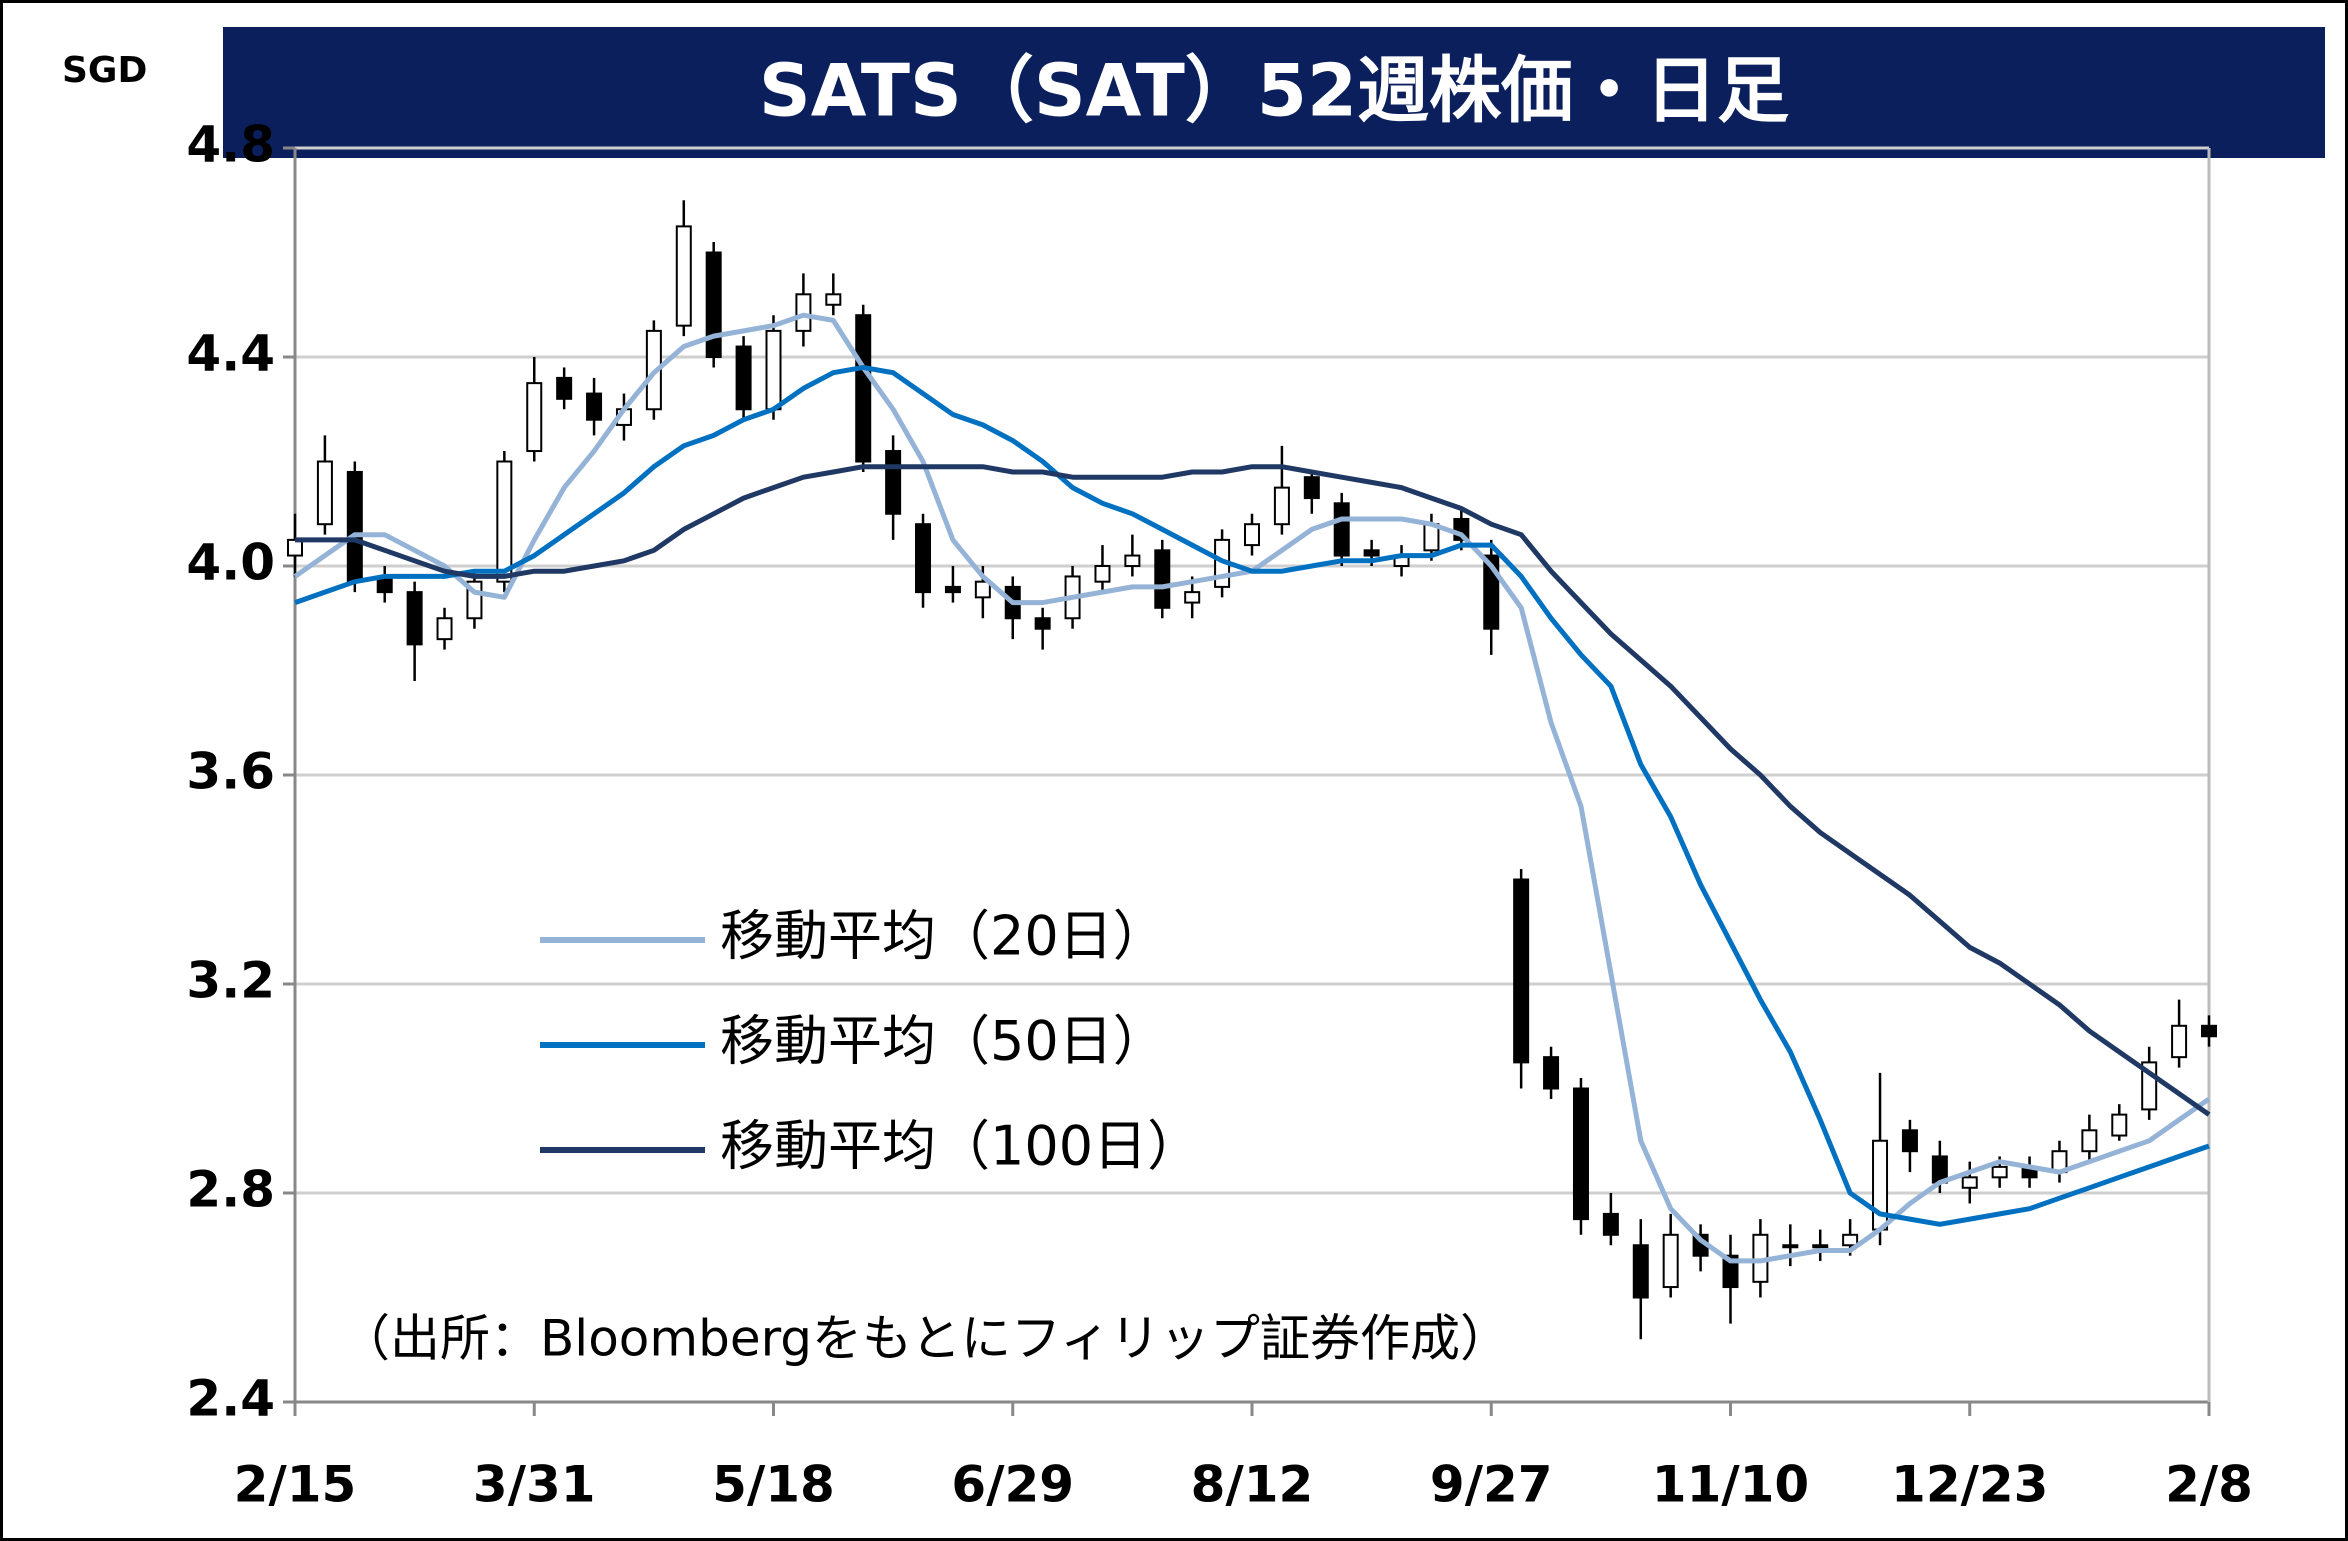 This screenshot has height=1541, width=2348. Describe the element at coordinates (230, 354) in the screenshot. I see `y-tick-label: 4.4` at that location.